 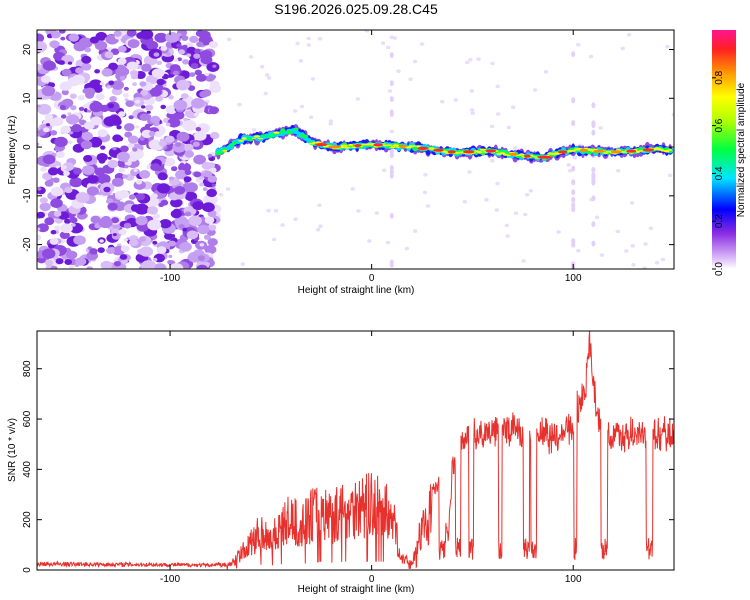 What do you see at coordinates (573, 199) in the screenshot?
I see `streak-spot` at bounding box center [573, 199].